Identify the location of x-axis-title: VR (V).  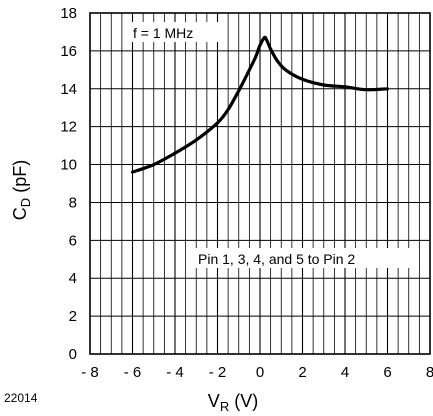
(233, 402).